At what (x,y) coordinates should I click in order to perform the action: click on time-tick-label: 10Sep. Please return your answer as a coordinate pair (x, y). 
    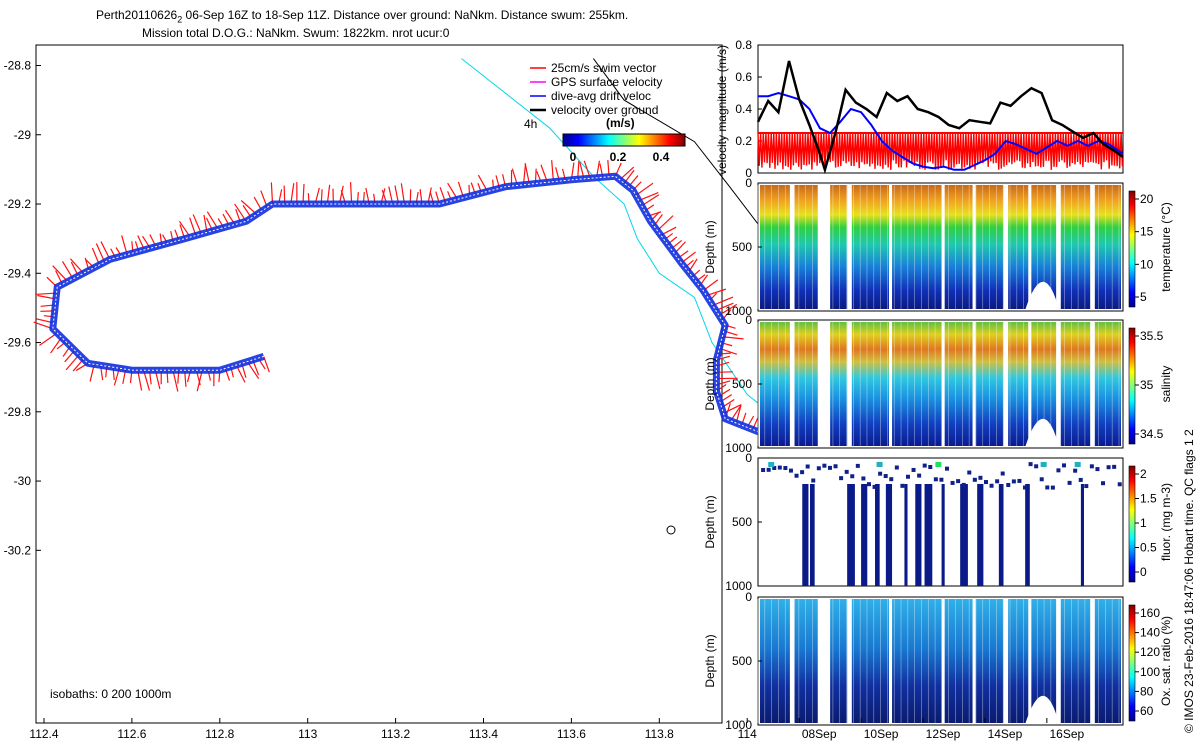
    Looking at the image, I should click on (881, 734).